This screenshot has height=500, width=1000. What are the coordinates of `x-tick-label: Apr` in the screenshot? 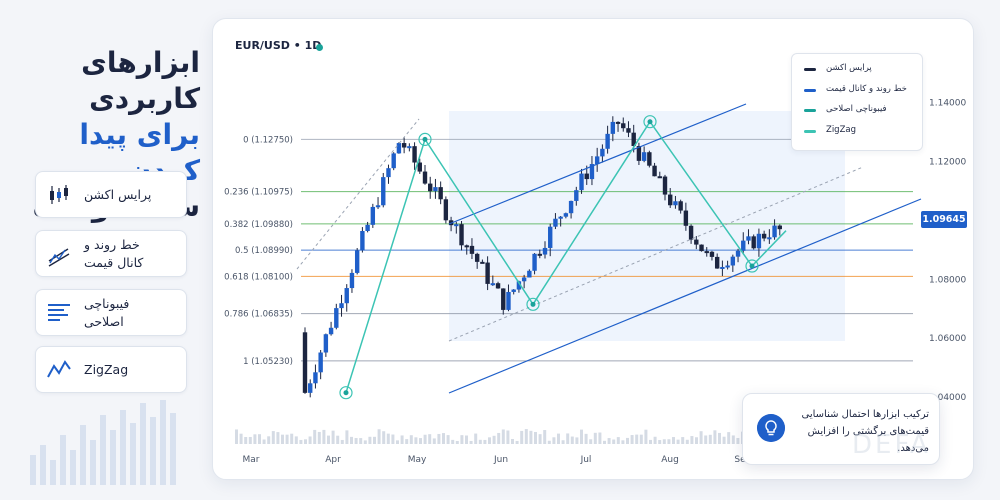 It's located at (333, 460).